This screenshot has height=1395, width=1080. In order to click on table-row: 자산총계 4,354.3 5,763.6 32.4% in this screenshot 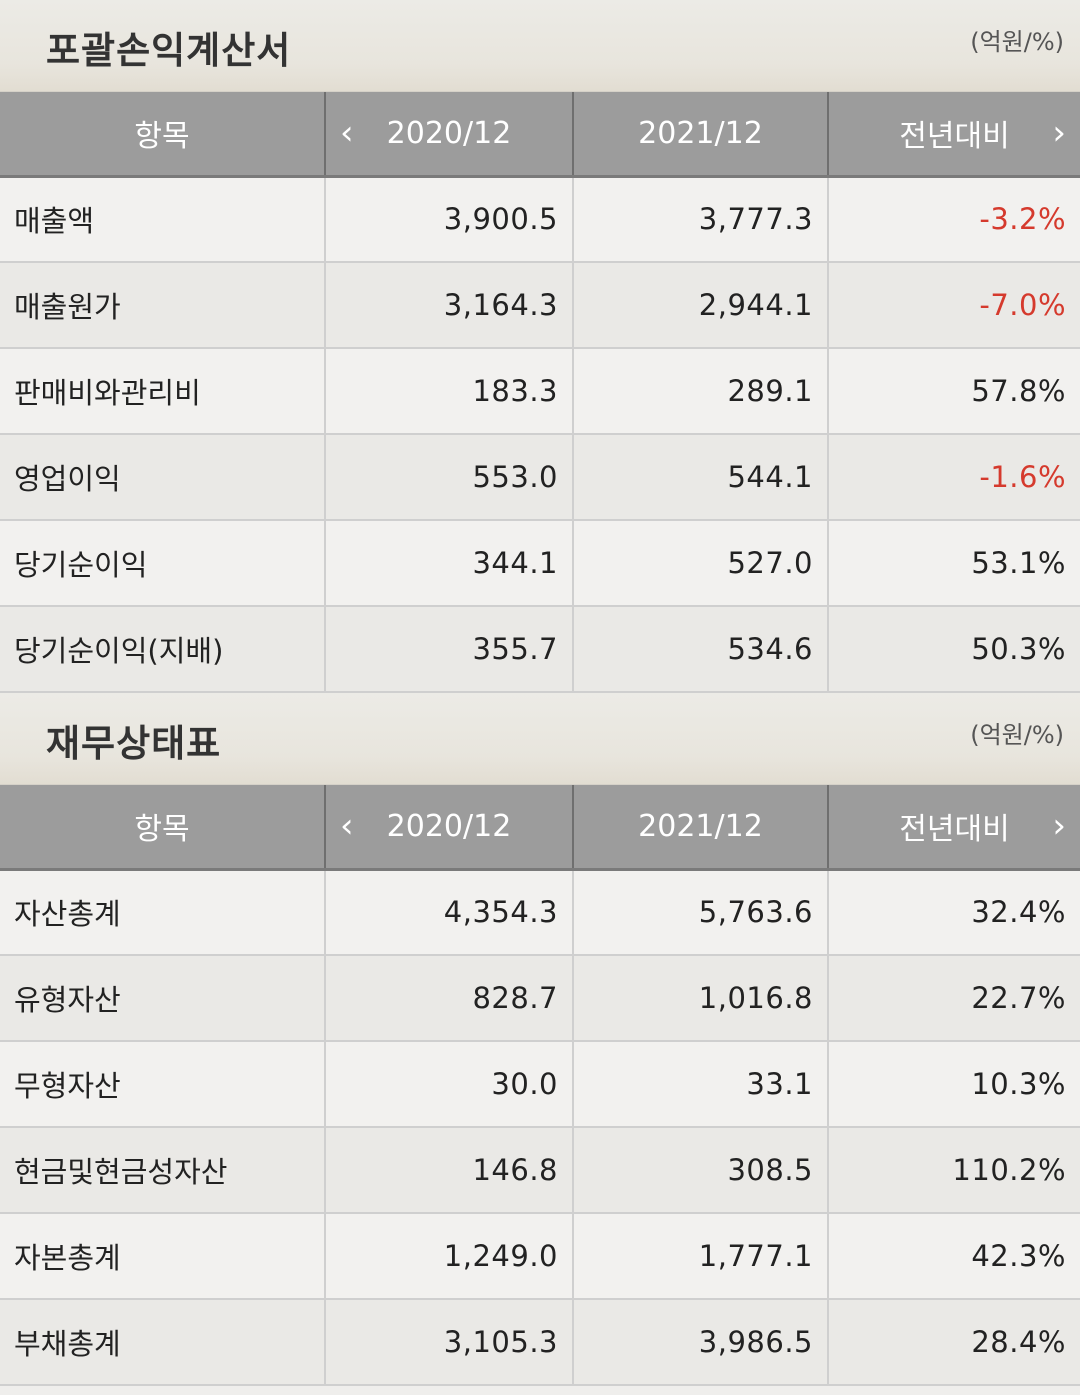, I will do `click(540, 912)`.